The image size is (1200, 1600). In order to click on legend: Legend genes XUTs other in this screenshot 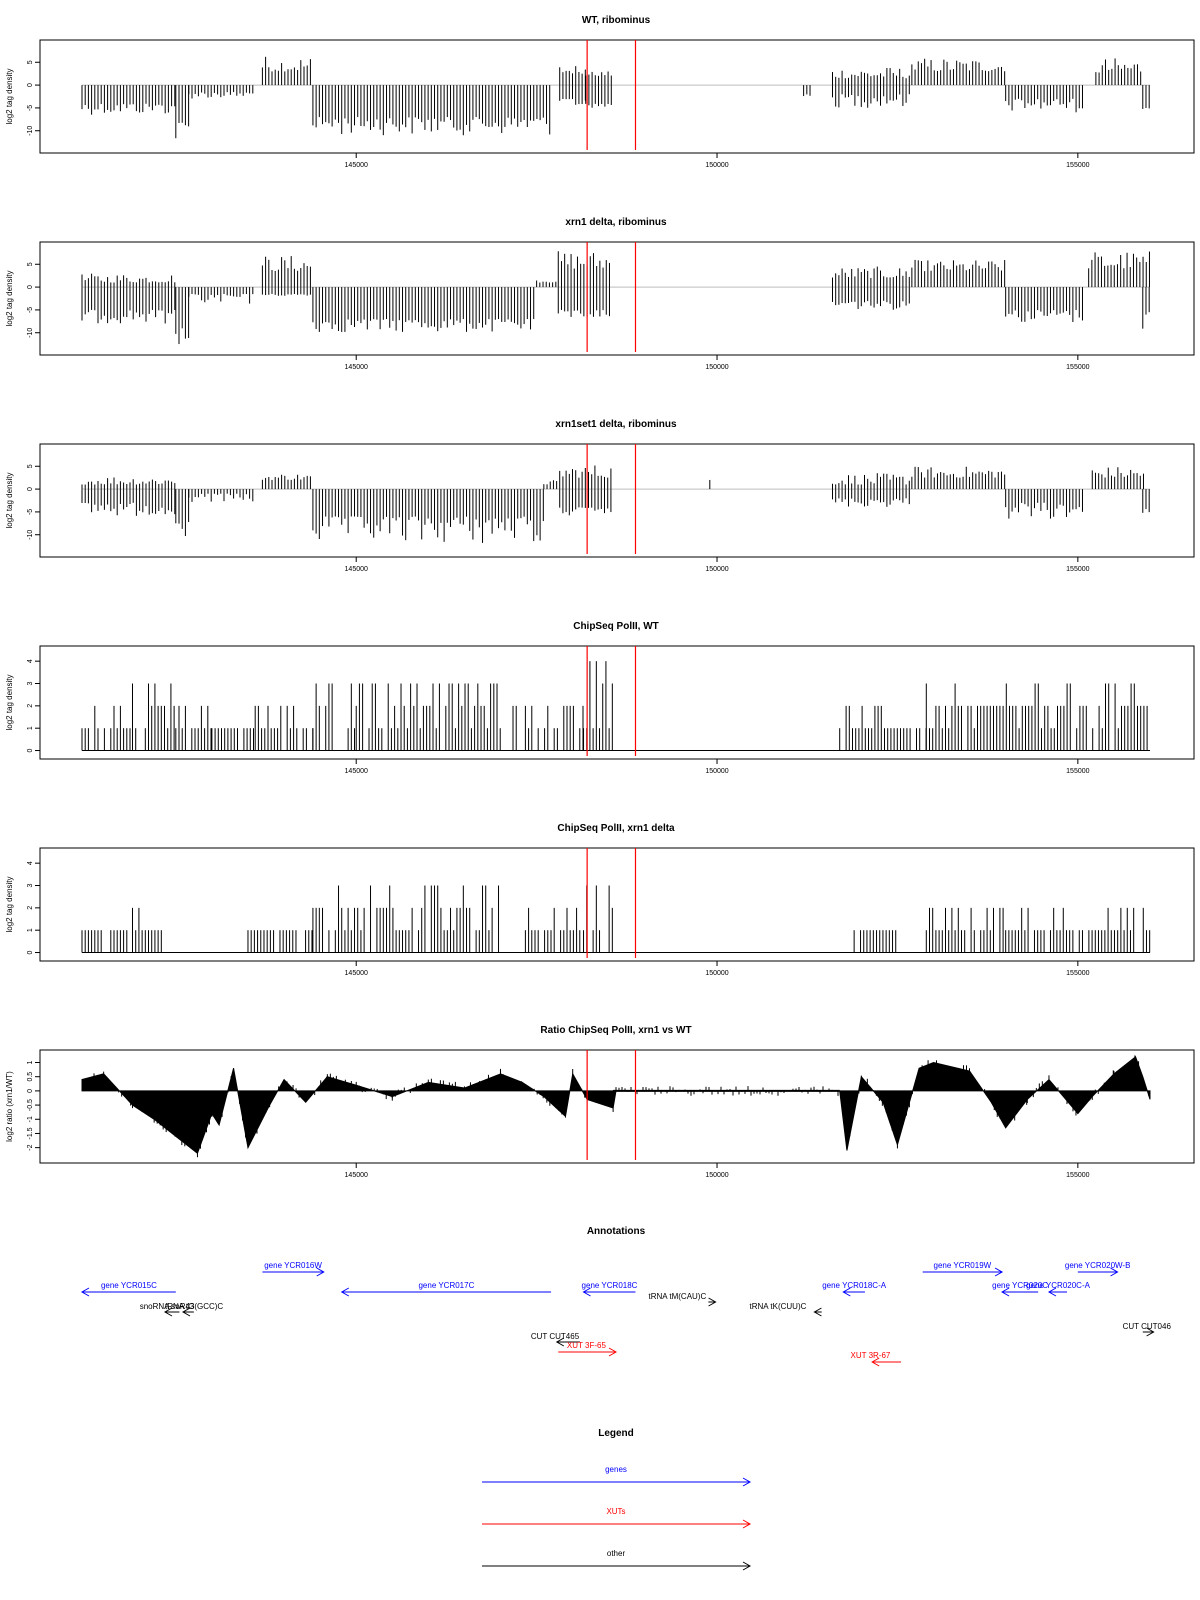, I will do `click(617, 1499)`.